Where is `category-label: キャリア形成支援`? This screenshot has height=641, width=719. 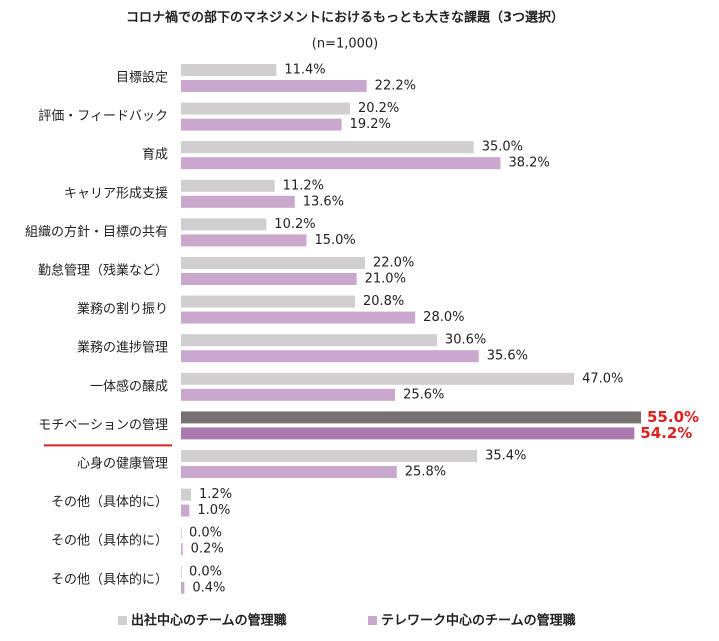 category-label: キャリア形成支援 is located at coordinates (116, 193).